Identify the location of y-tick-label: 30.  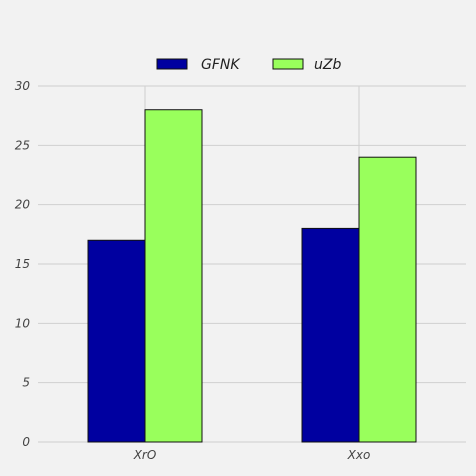
(23, 86).